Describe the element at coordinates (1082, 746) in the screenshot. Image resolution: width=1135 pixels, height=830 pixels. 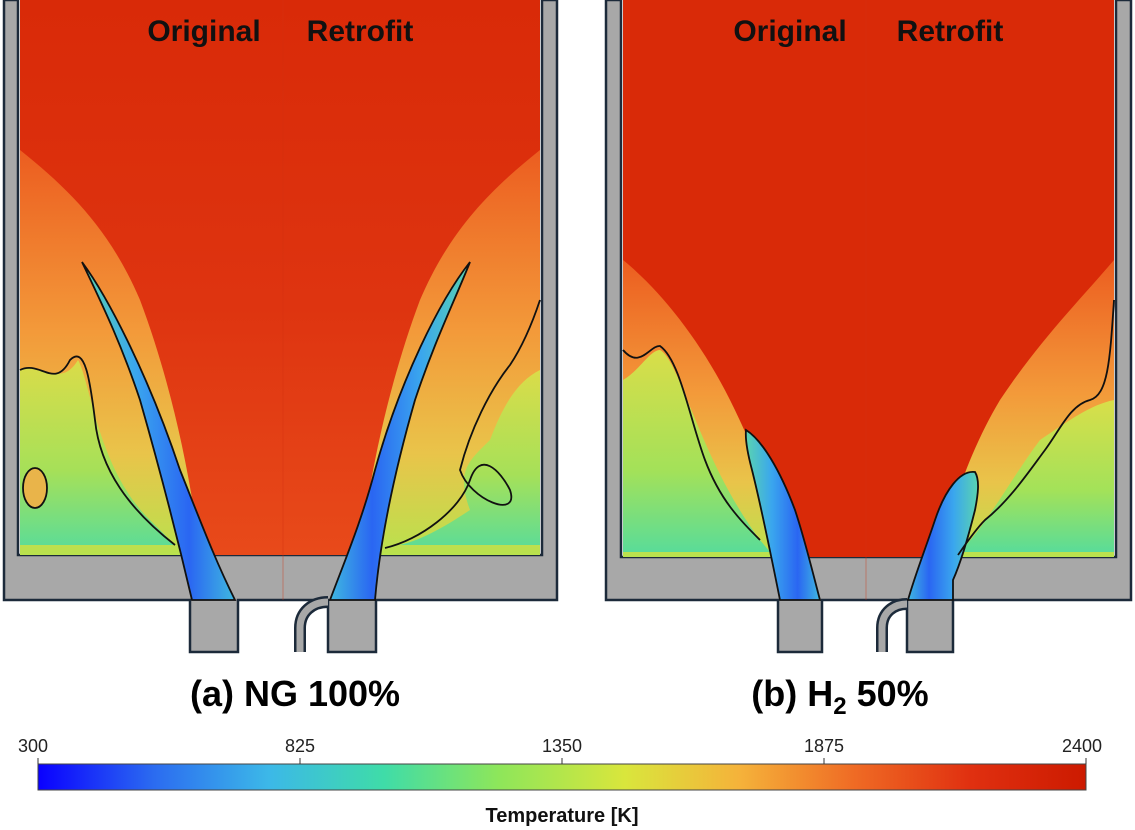
I see `colorbar-tick-label: 2400` at that location.